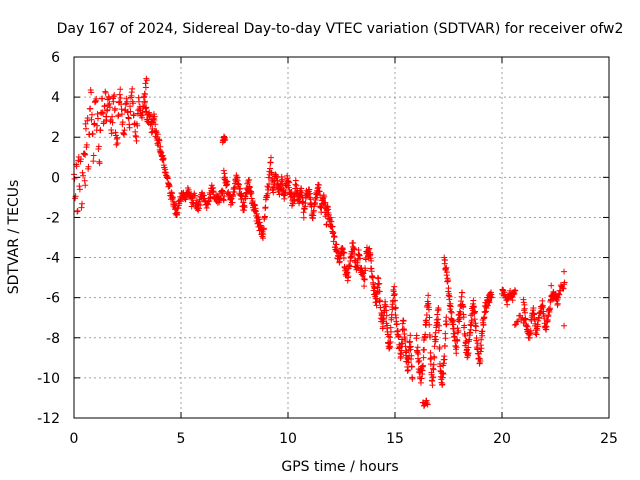 The height and width of the screenshot is (480, 640). I want to click on y-tick-label: -12, so click(48, 419).